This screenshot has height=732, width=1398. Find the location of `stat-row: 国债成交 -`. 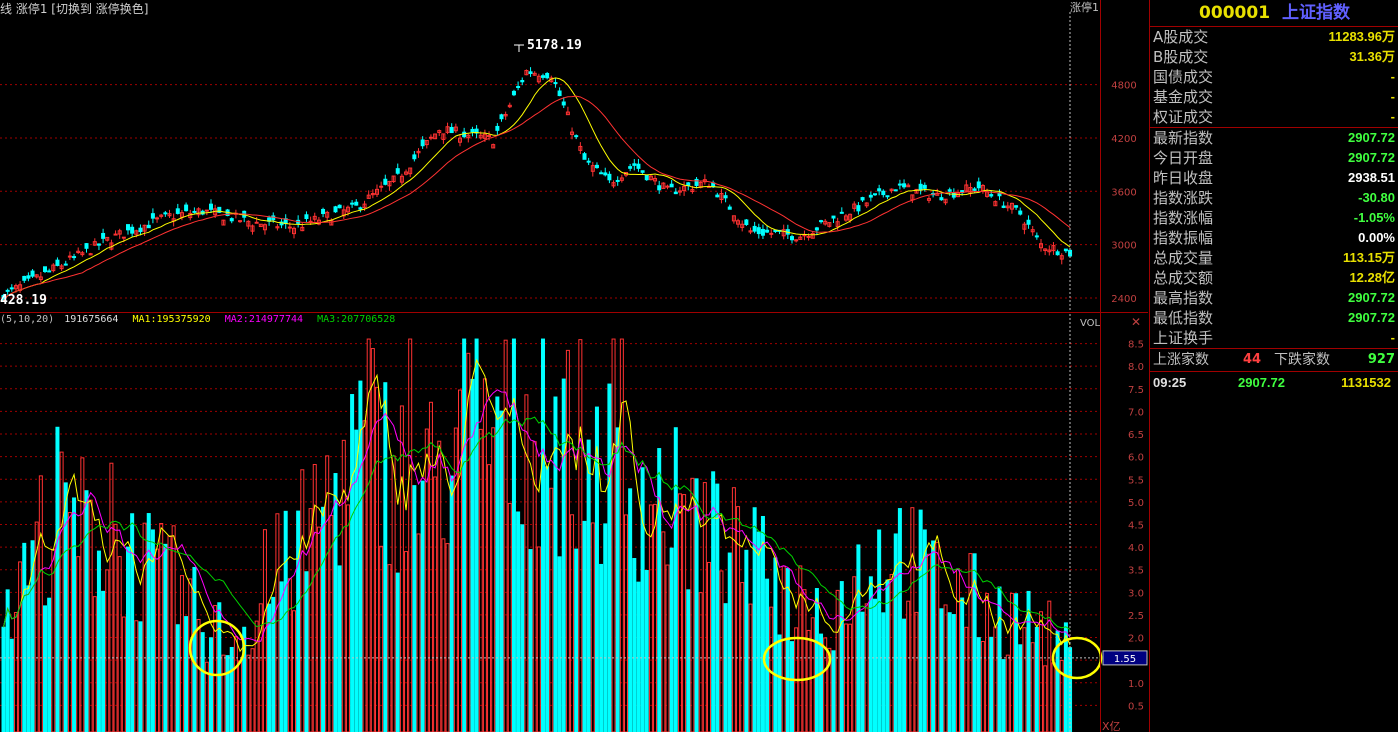

stat-row: 国债成交 - is located at coordinates (1274, 77).